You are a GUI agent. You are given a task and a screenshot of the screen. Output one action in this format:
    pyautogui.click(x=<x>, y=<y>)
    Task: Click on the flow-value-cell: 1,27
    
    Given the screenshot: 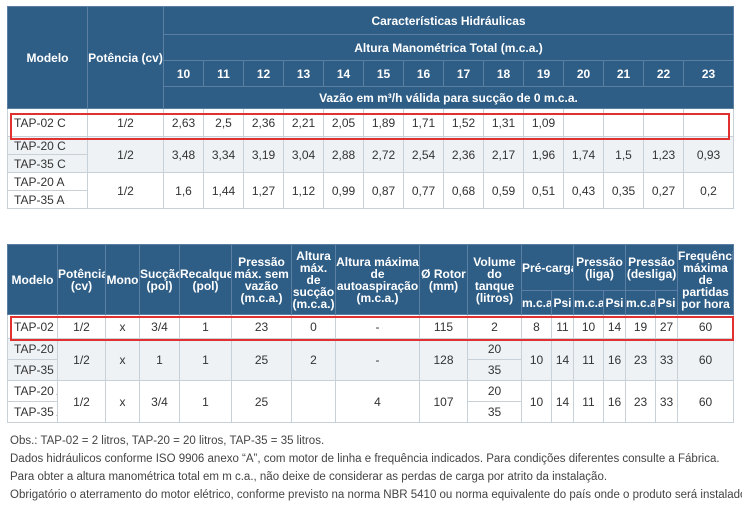 What is the action you would take?
    pyautogui.click(x=263, y=190)
    